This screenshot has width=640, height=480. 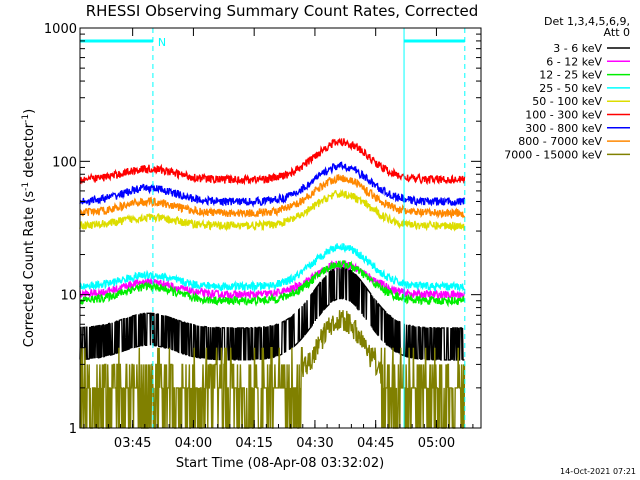 I want to click on legend-header-2: Att 0, so click(x=617, y=32).